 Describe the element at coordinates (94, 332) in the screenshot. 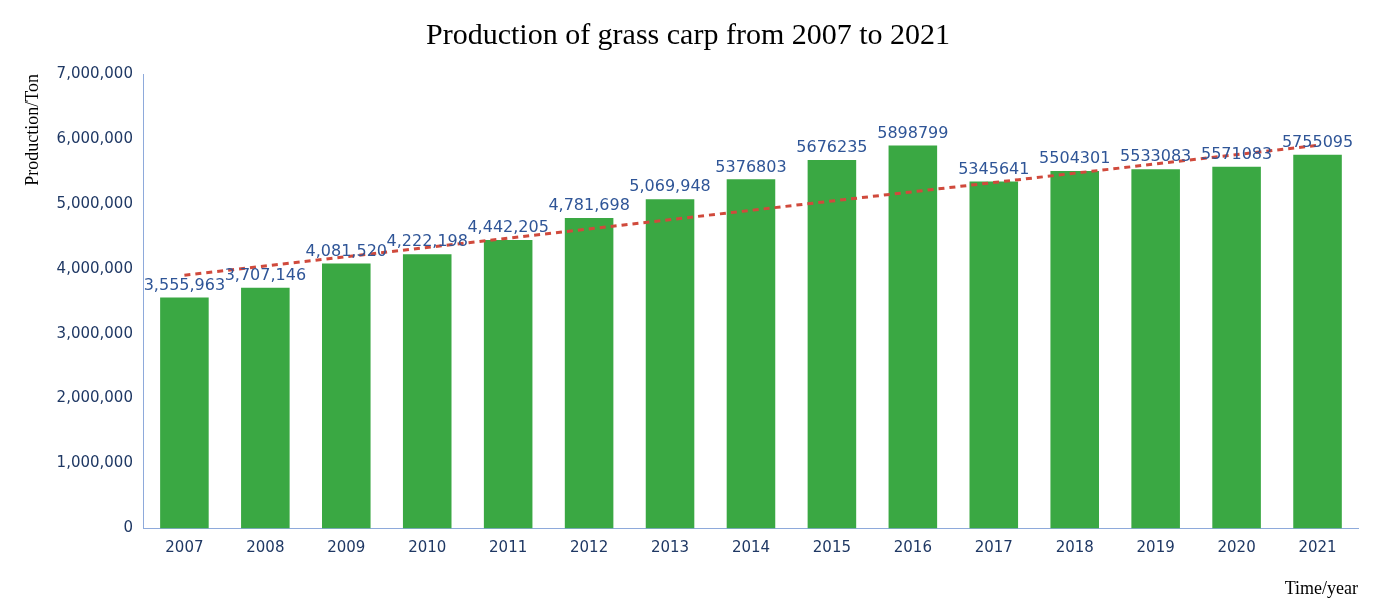

I see `y-tick-label: 3,000,000` at that location.